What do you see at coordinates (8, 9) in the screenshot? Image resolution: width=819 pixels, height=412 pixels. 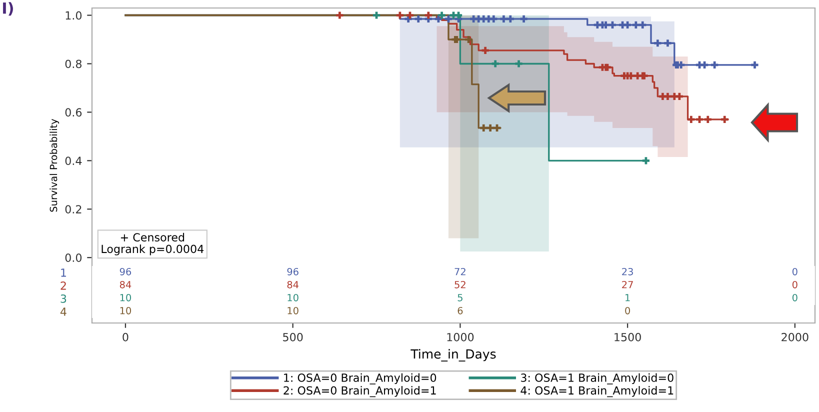 I see `text: I)` at bounding box center [8, 9].